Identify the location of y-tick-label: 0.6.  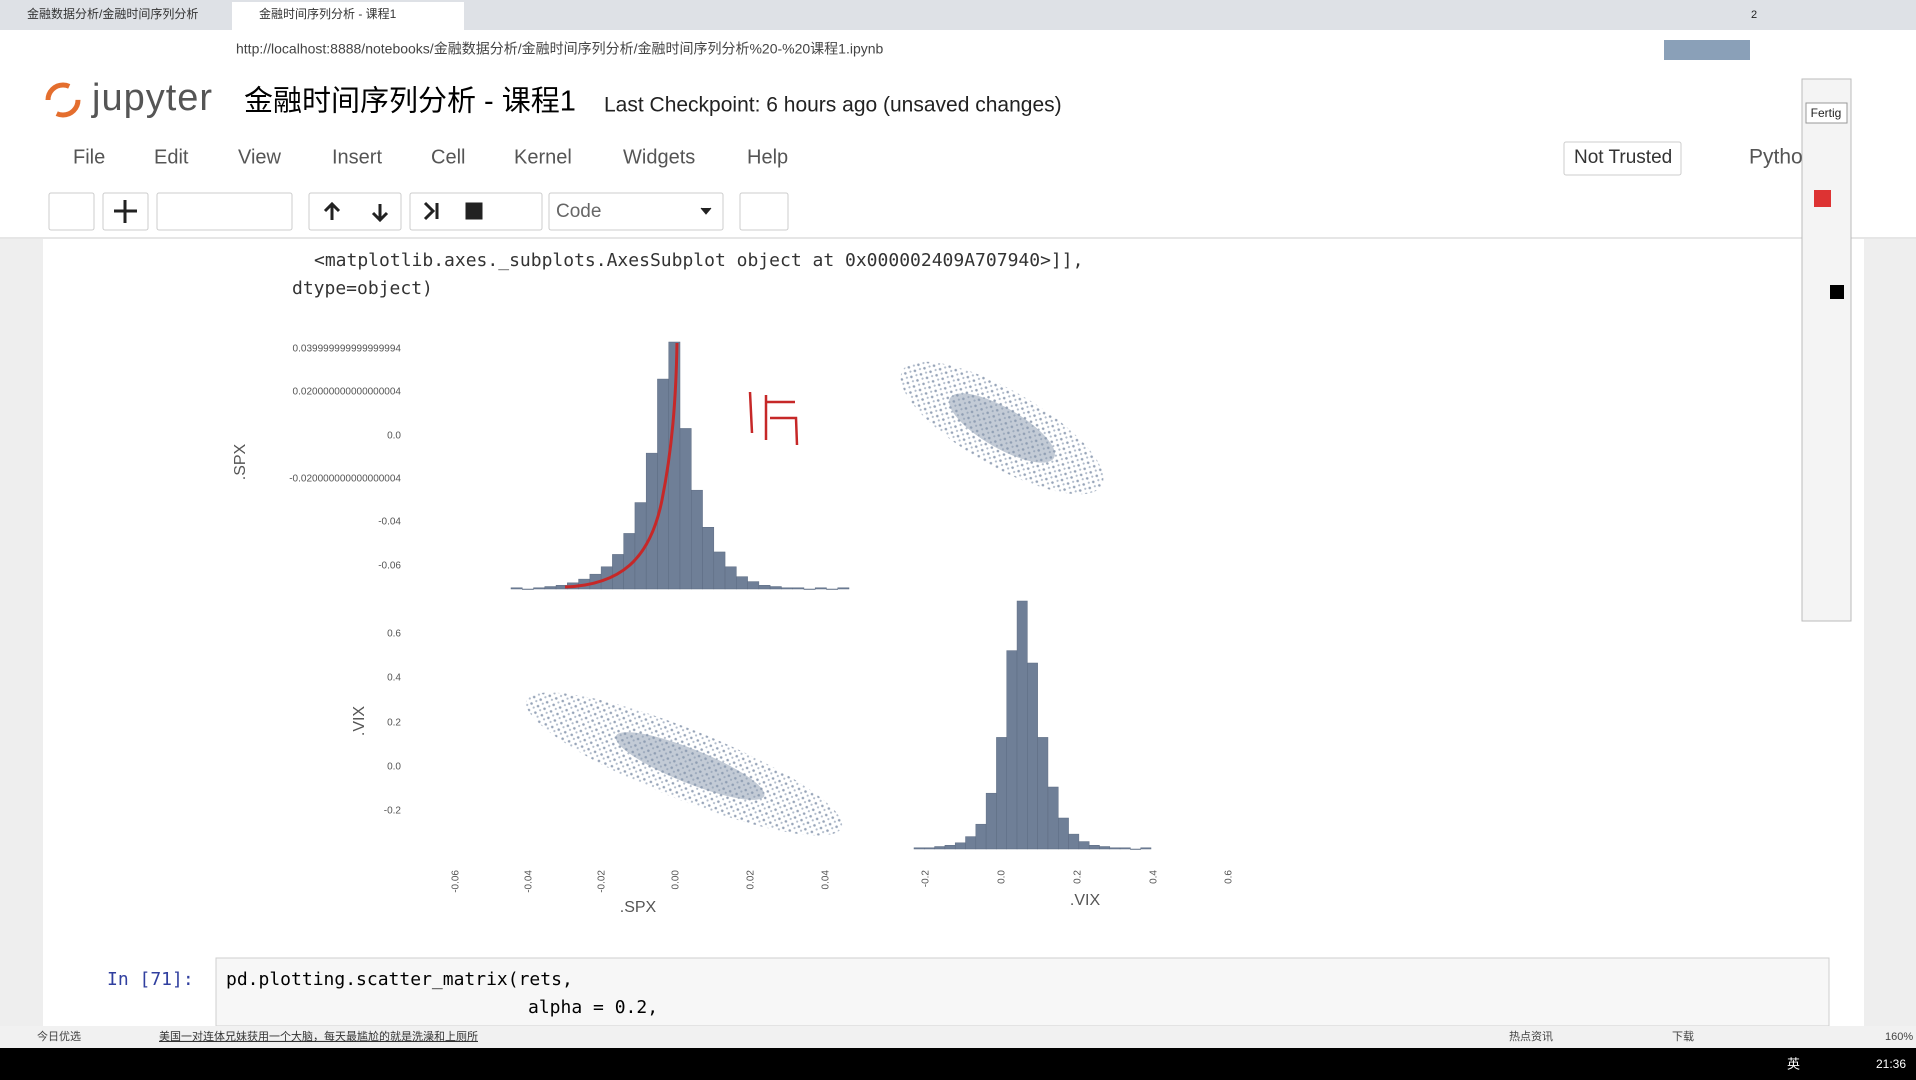
(394, 634).